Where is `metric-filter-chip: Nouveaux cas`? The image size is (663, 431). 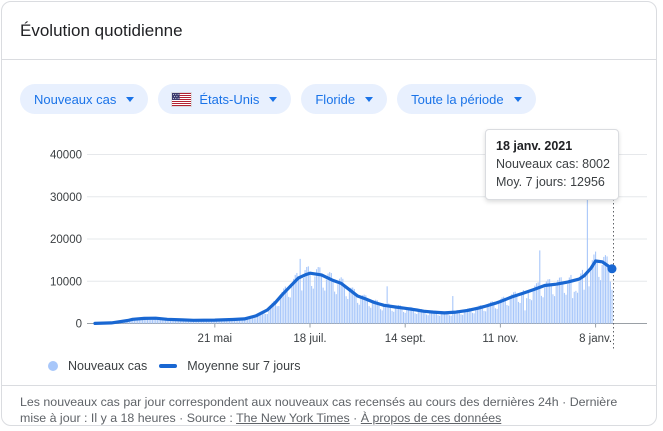
metric-filter-chip: Nouveaux cas is located at coordinates (84, 99).